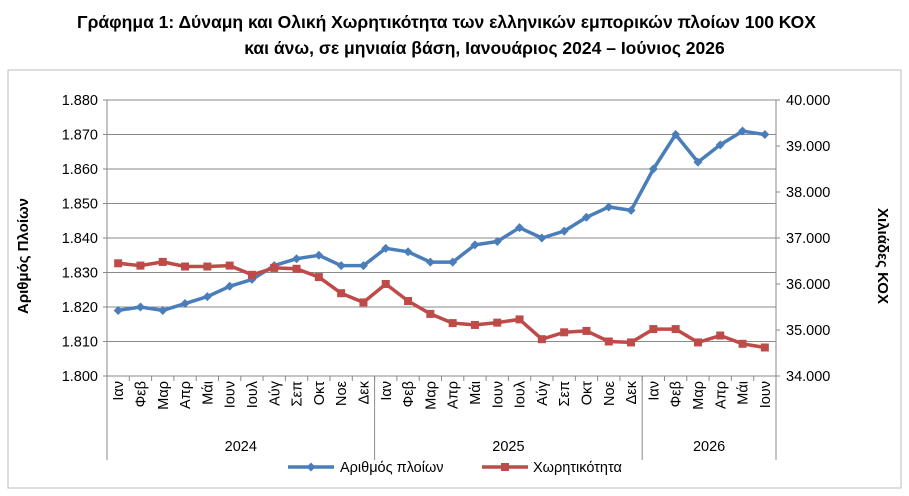 The width and height of the screenshot is (909, 496). I want to click on y-tick-label: 1.820, so click(80, 308).